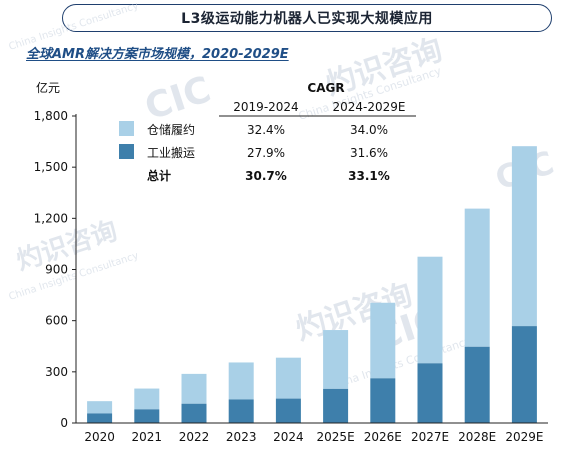  I want to click on bar-warehouse-2027E, so click(430, 310).